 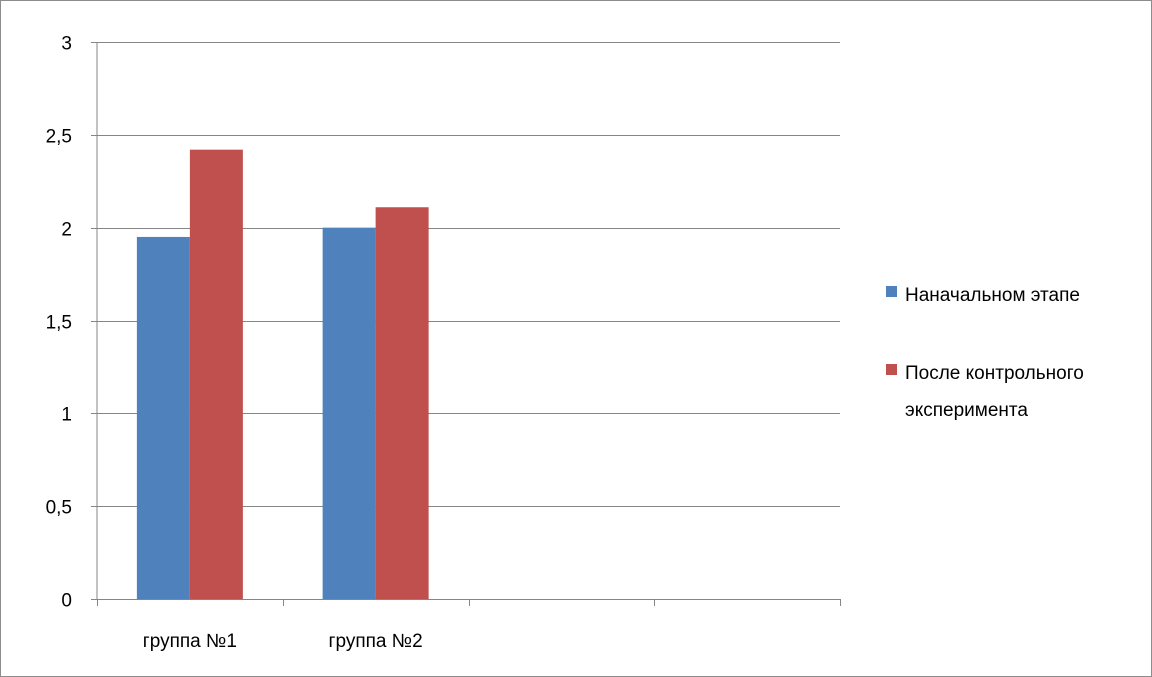 I want to click on y-axis-ticks: 0 0,5 1 1,5 2 2,5 3, so click(x=71, y=323).